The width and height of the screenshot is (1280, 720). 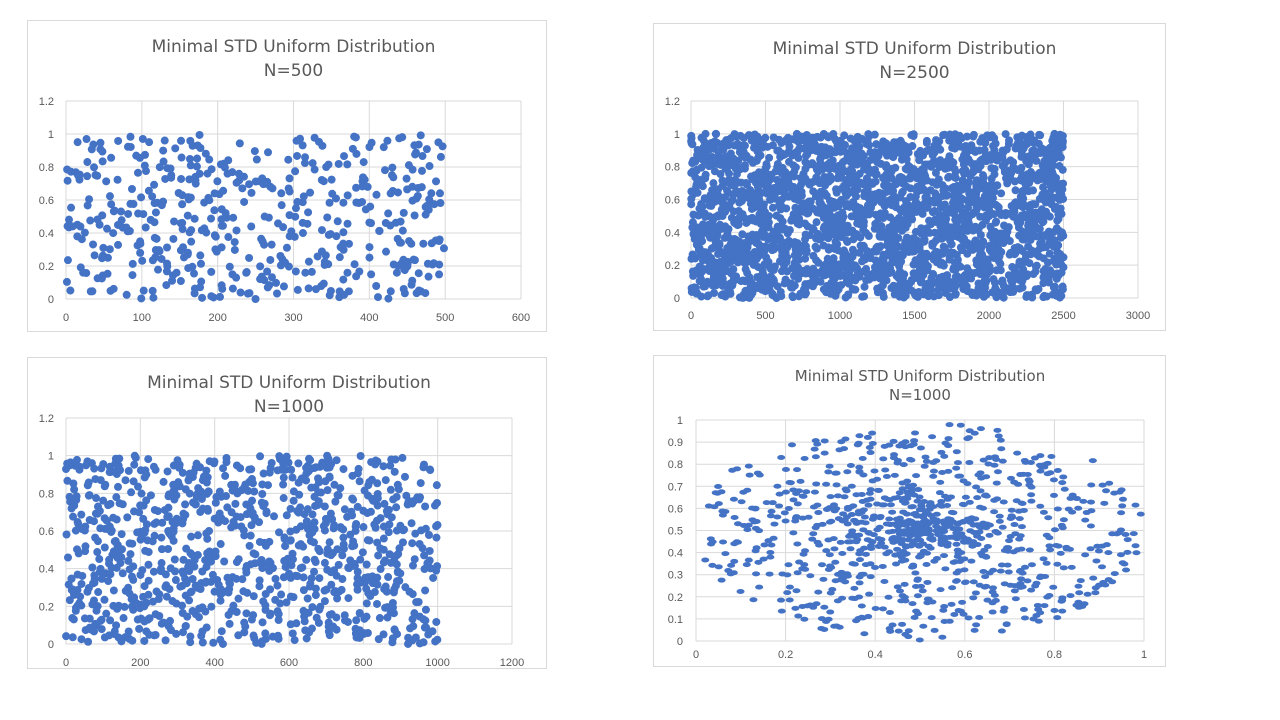 I want to click on x-tick-label: 2500, so click(x=1063, y=316).